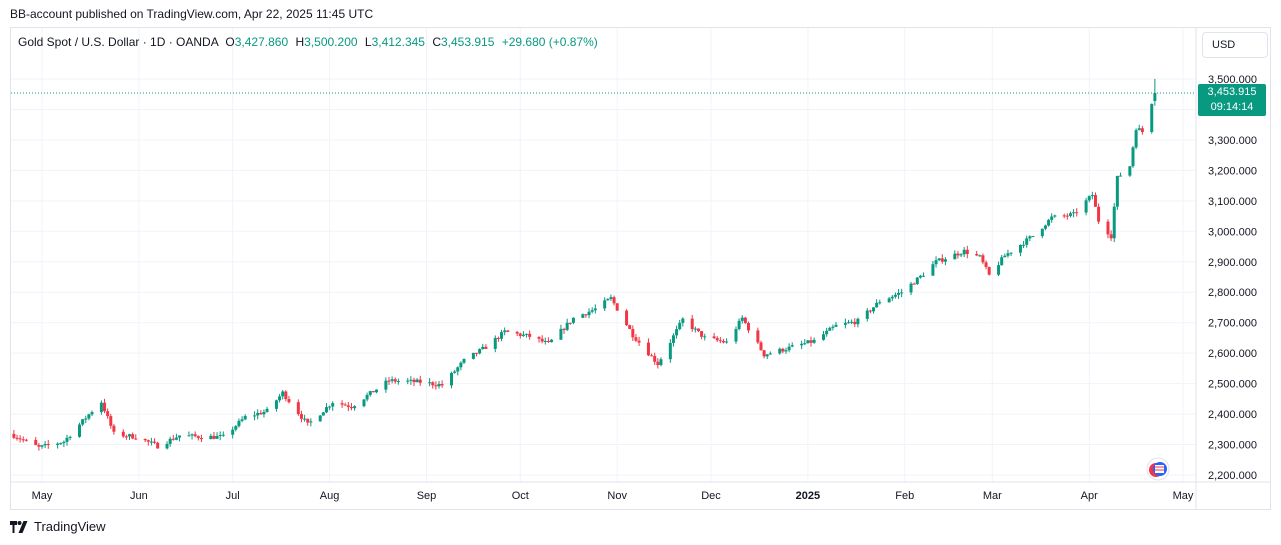 The image size is (1281, 545). I want to click on tradingview-logo-icon, so click(19, 526).